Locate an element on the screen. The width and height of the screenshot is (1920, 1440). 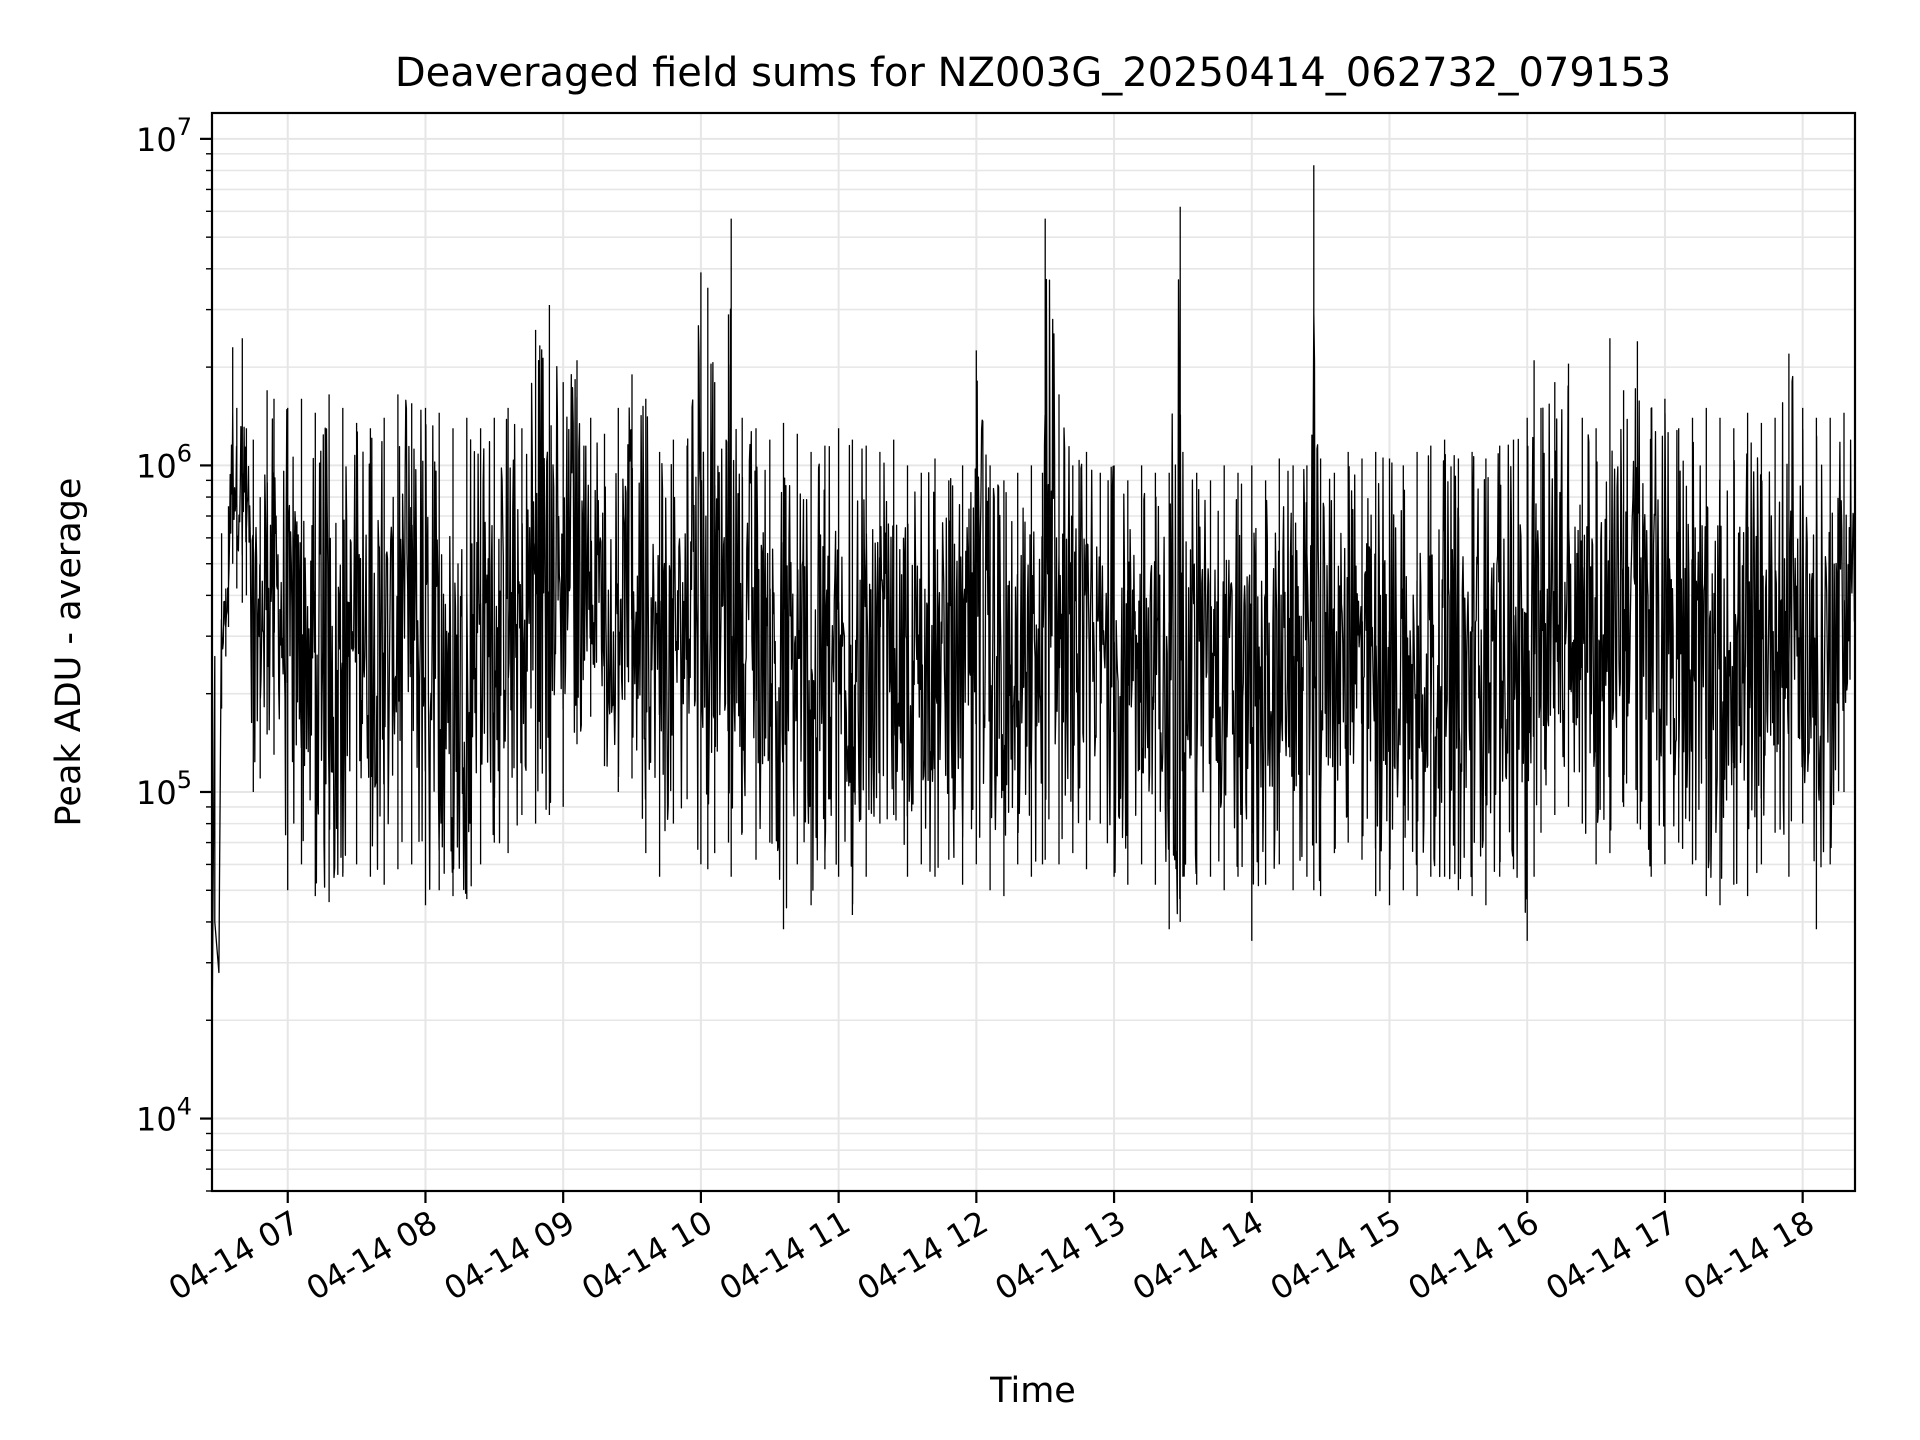
x-tick-label: 04-14 13 is located at coordinates (1060, 1255).